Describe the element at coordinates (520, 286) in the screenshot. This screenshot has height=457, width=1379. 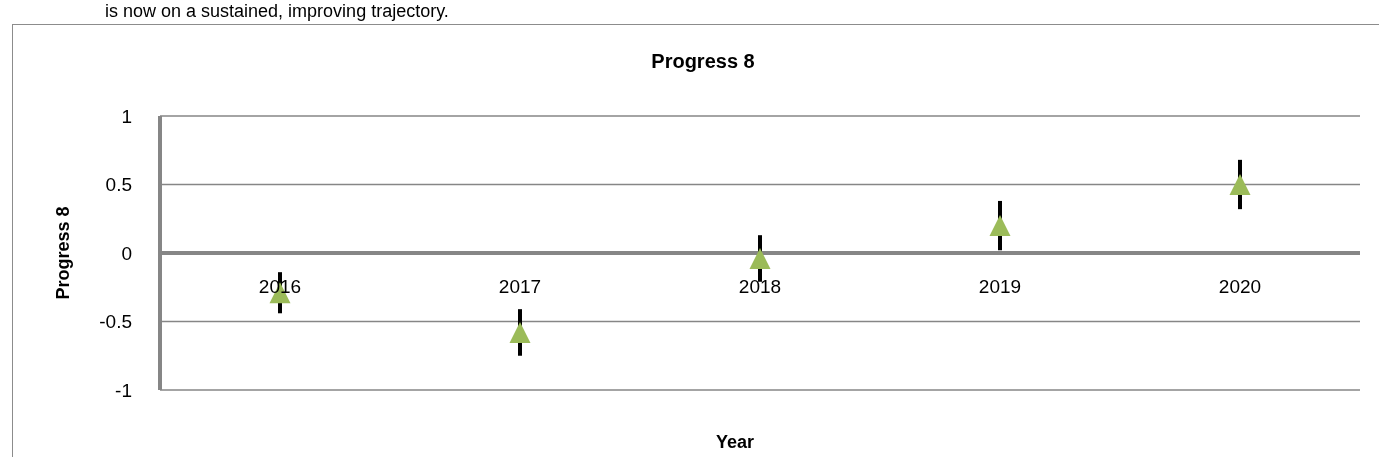
I see `x-tick-label: 2017` at that location.